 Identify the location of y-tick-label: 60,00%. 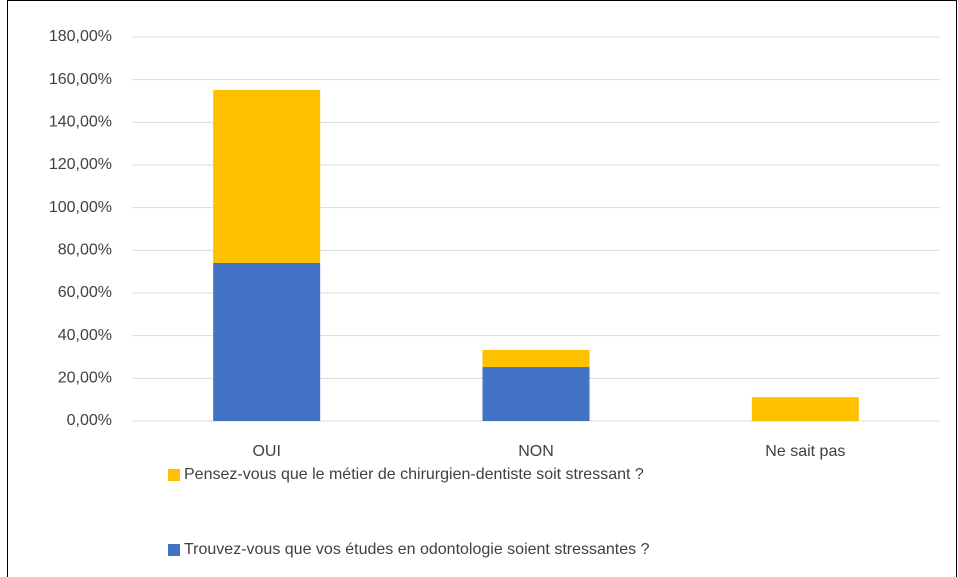
(85, 292).